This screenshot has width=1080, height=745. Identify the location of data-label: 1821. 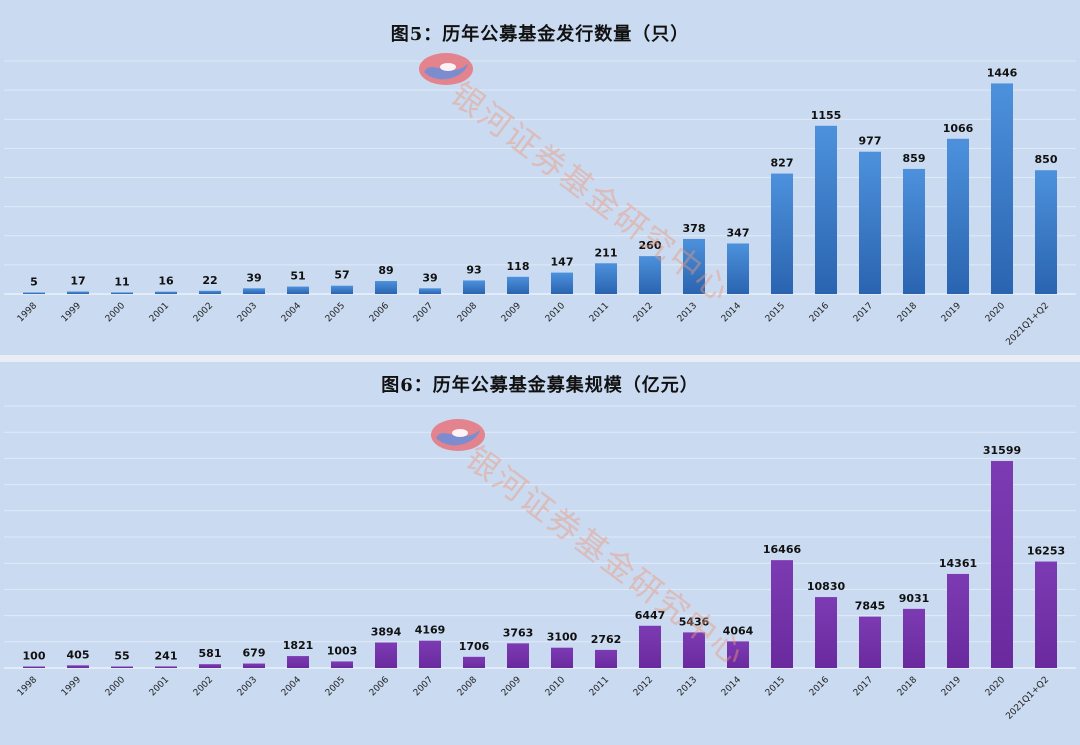
(298, 645).